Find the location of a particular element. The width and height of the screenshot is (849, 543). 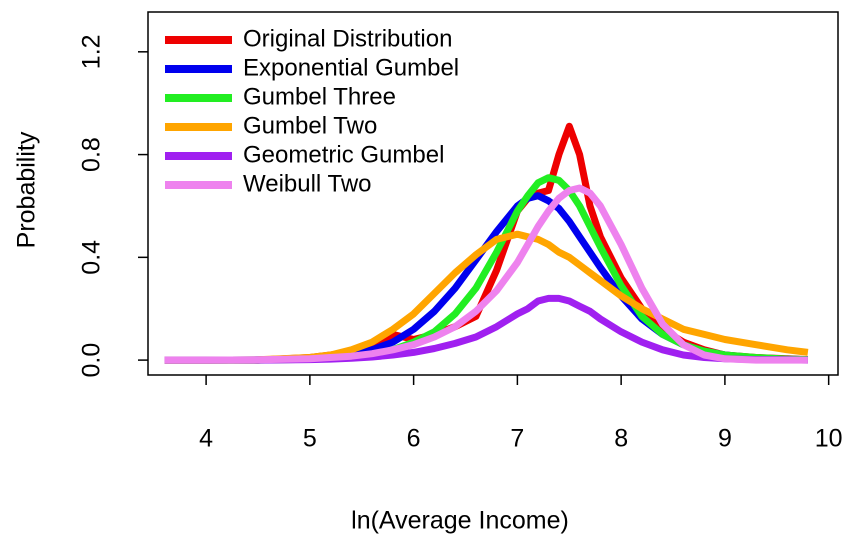

x-tick-label: 8 is located at coordinates (621, 439).